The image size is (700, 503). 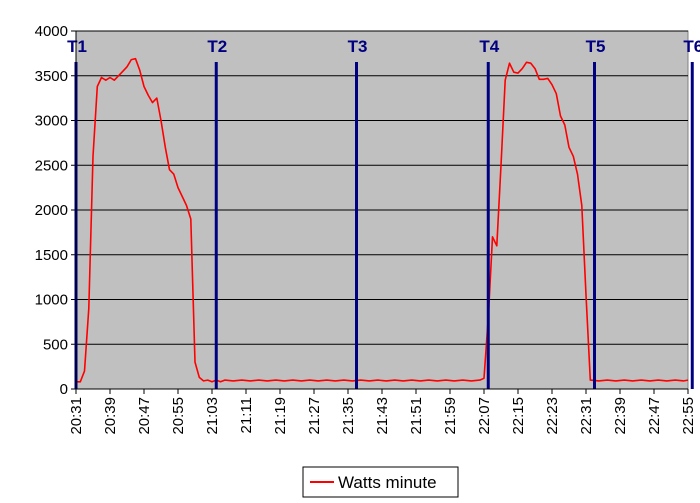 I want to click on marker-label-t2: T2, so click(x=217, y=46).